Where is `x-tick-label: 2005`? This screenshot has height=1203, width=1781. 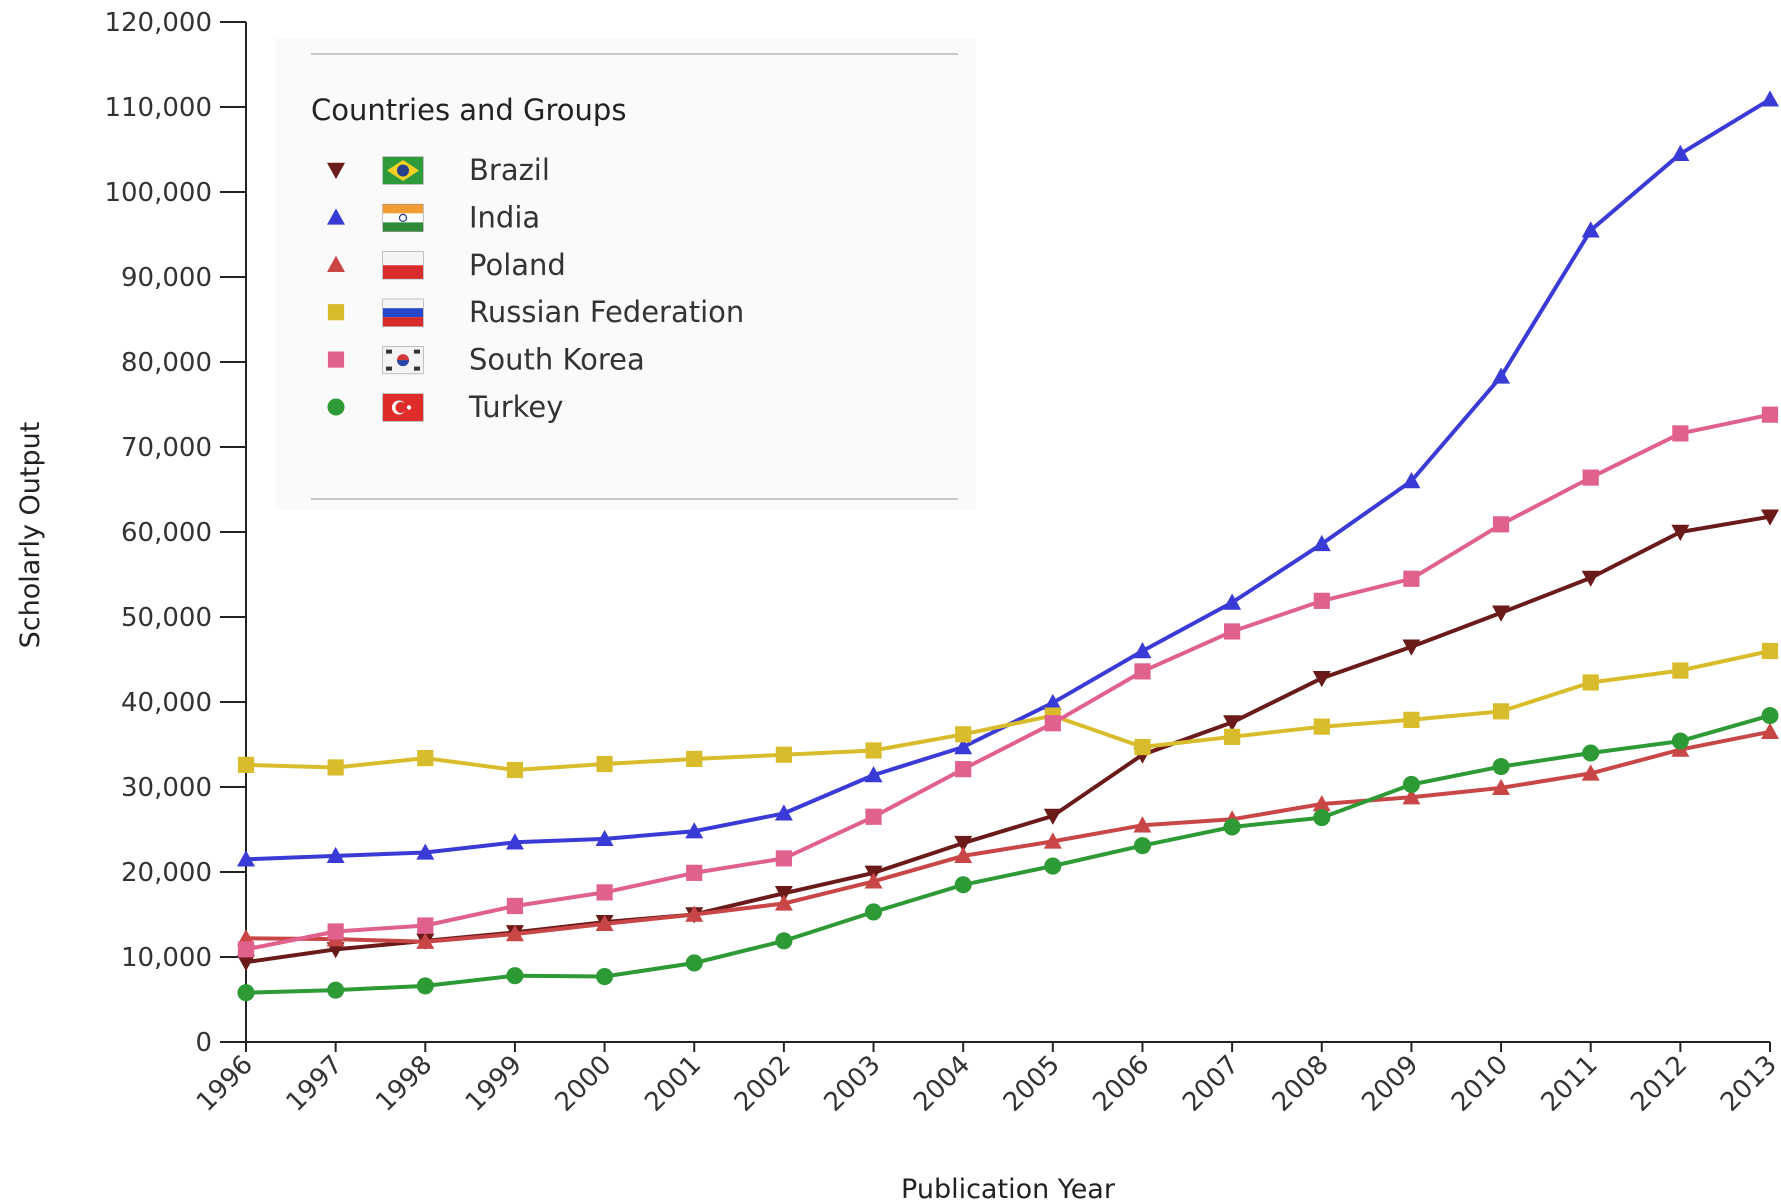 x-tick-label: 2005 is located at coordinates (1032, 1084).